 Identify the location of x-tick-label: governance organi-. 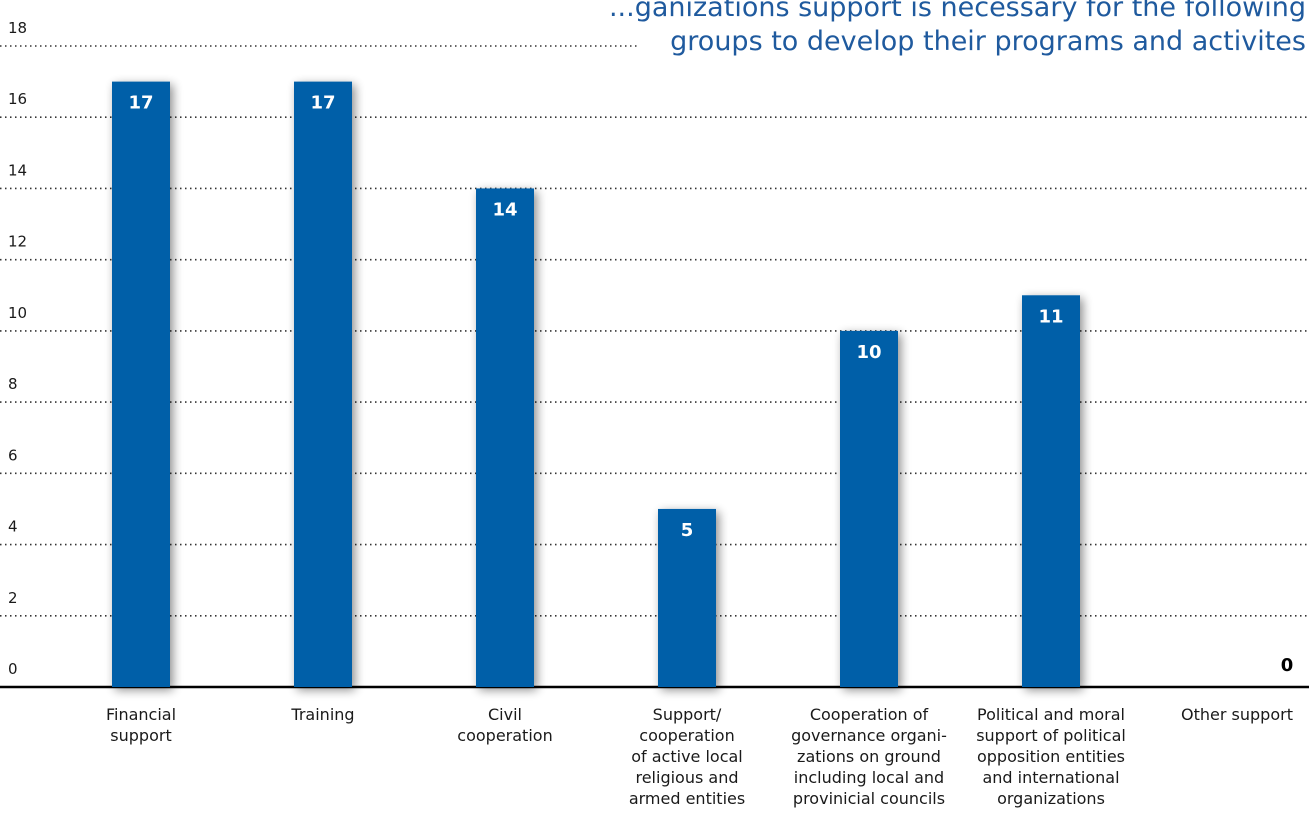
(869, 735).